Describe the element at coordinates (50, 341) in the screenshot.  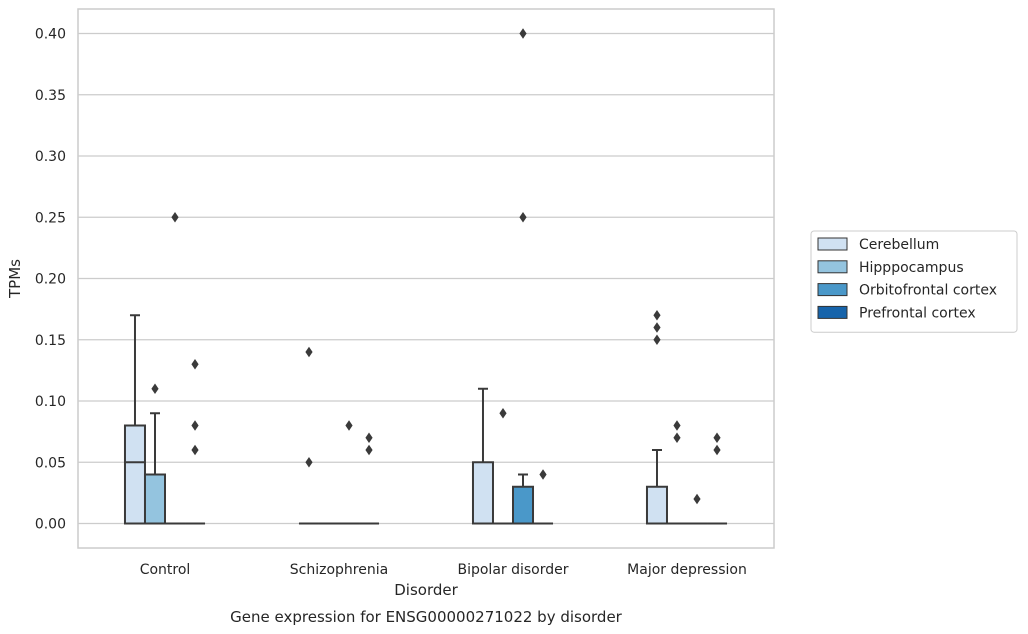
I see `y-tick-label: 0.15` at that location.